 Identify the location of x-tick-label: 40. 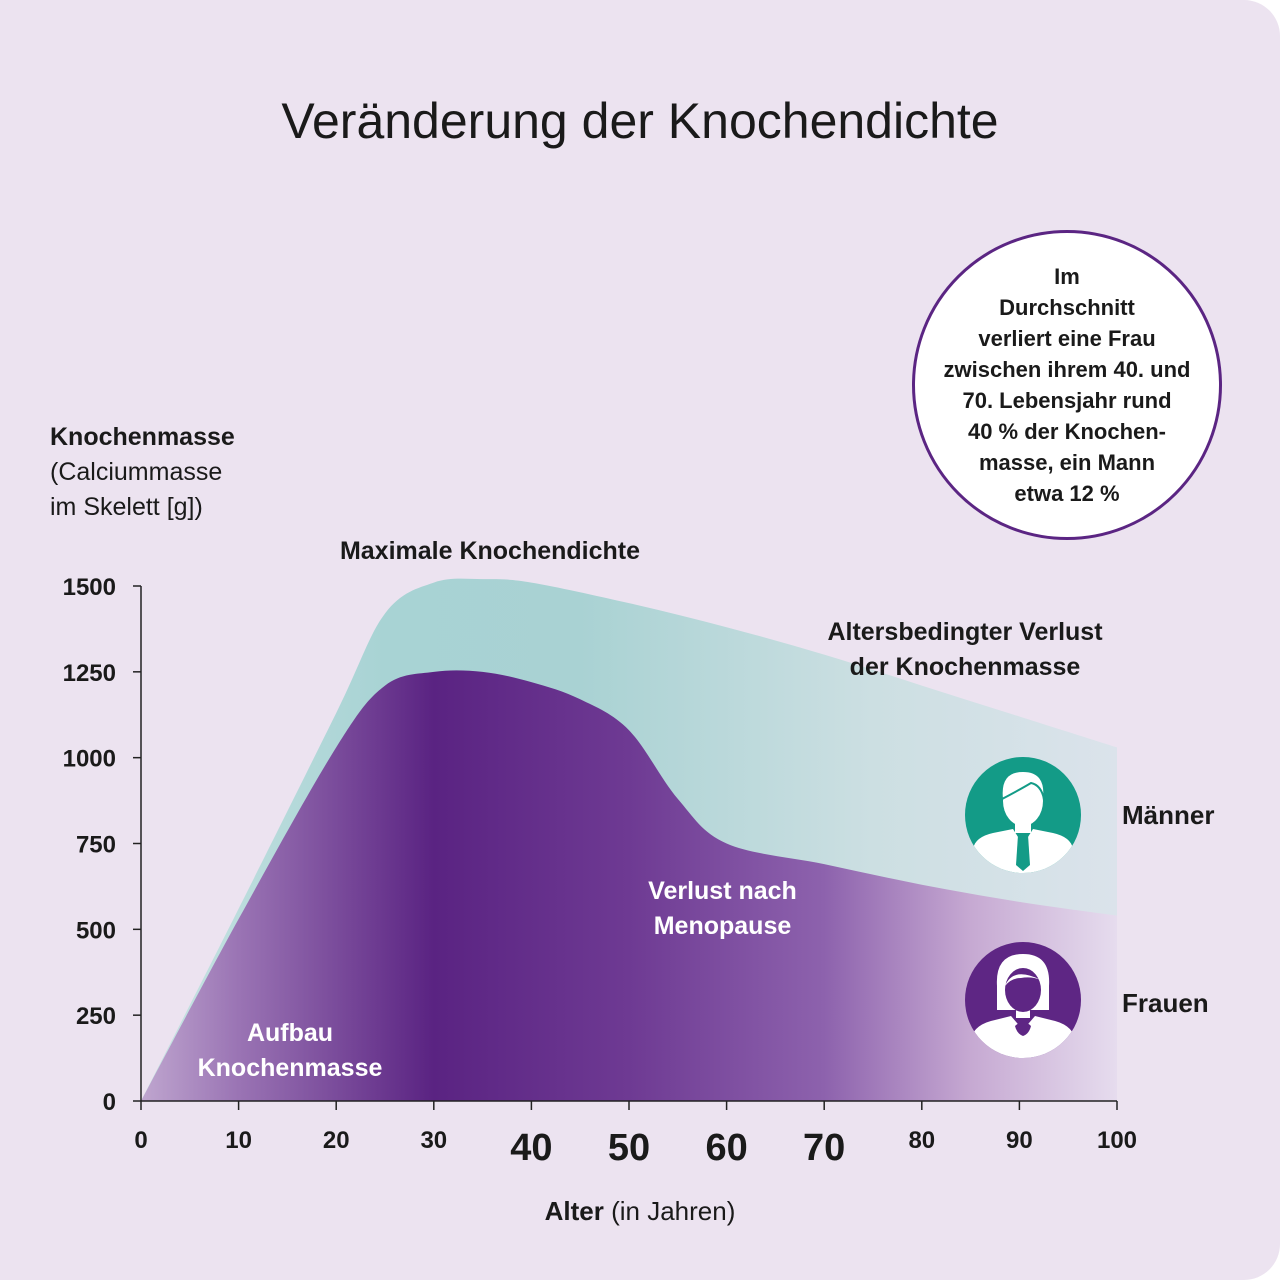
(531, 1148).